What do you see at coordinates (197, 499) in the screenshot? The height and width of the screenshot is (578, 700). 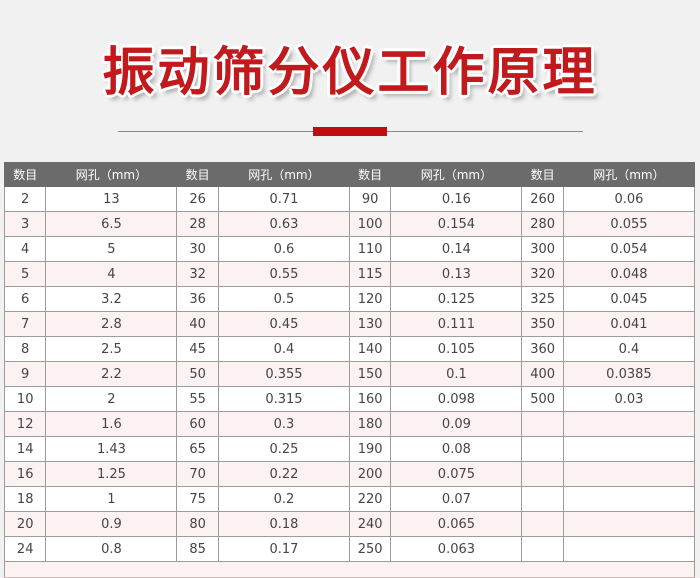 I see `table-cell: 75` at bounding box center [197, 499].